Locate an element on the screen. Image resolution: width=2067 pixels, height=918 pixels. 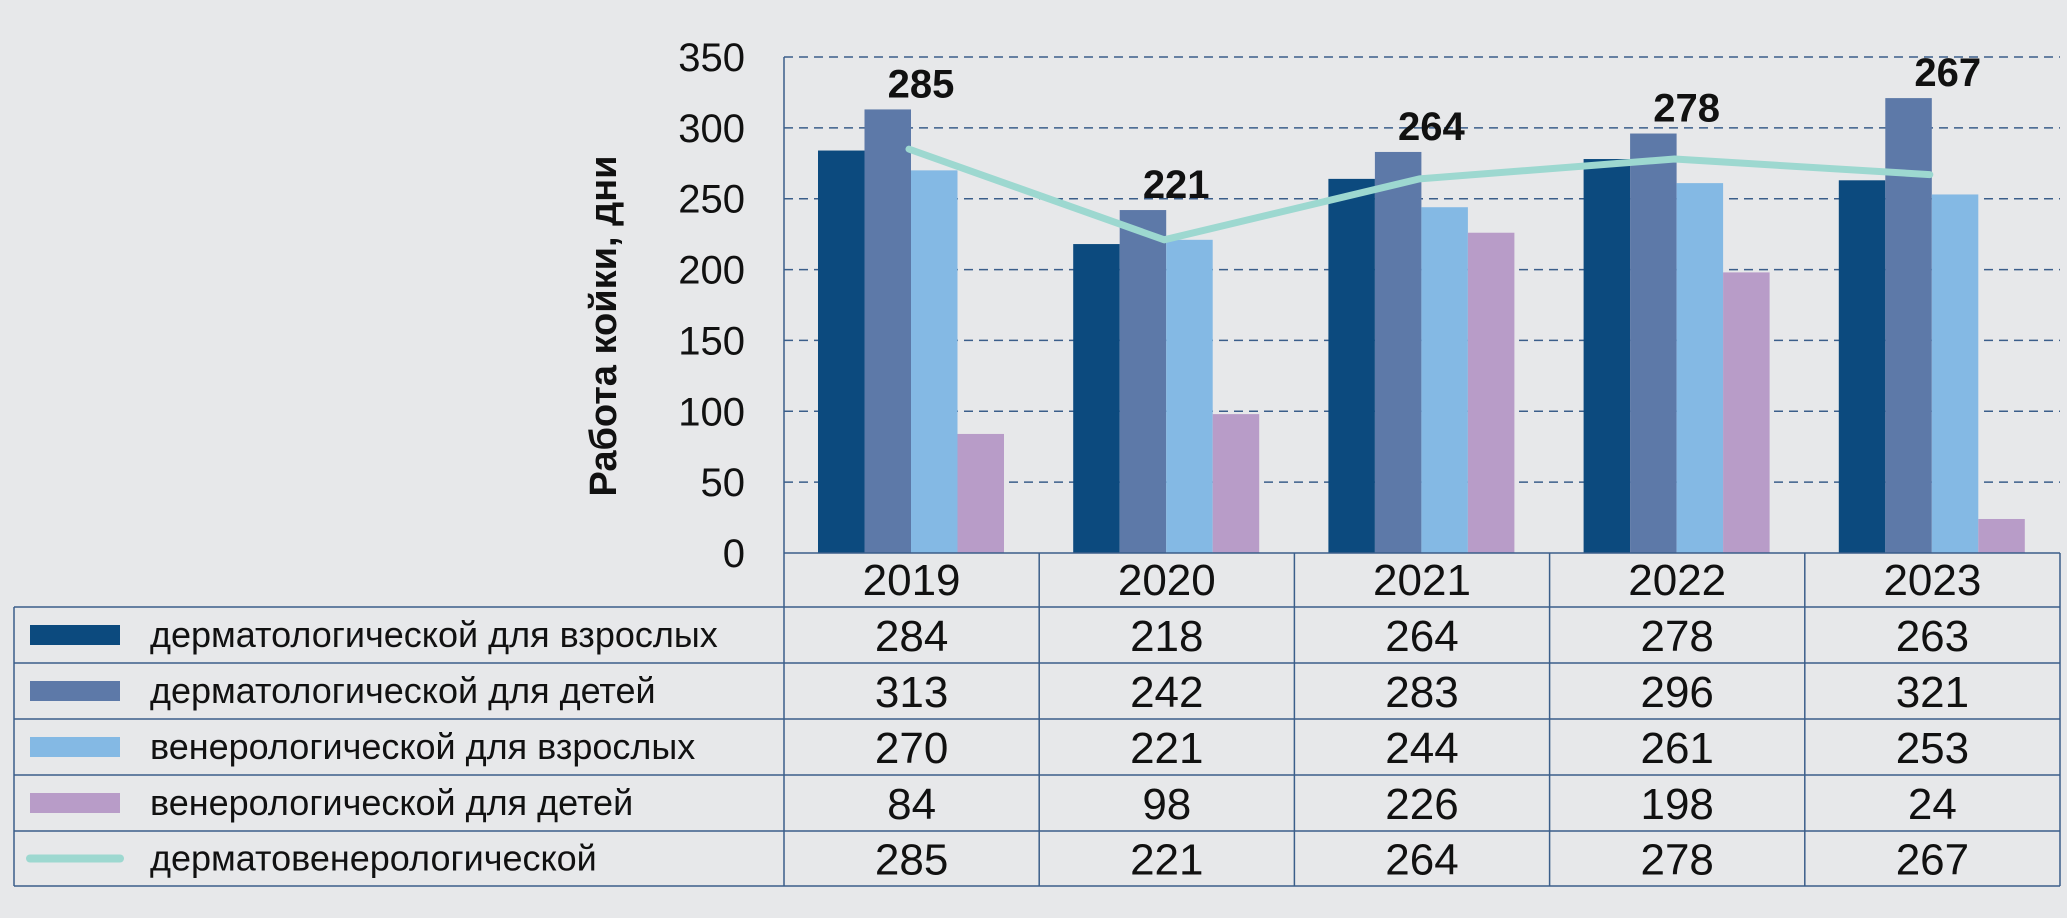
legend-label: дерматовенерологической is located at coordinates (373, 858).